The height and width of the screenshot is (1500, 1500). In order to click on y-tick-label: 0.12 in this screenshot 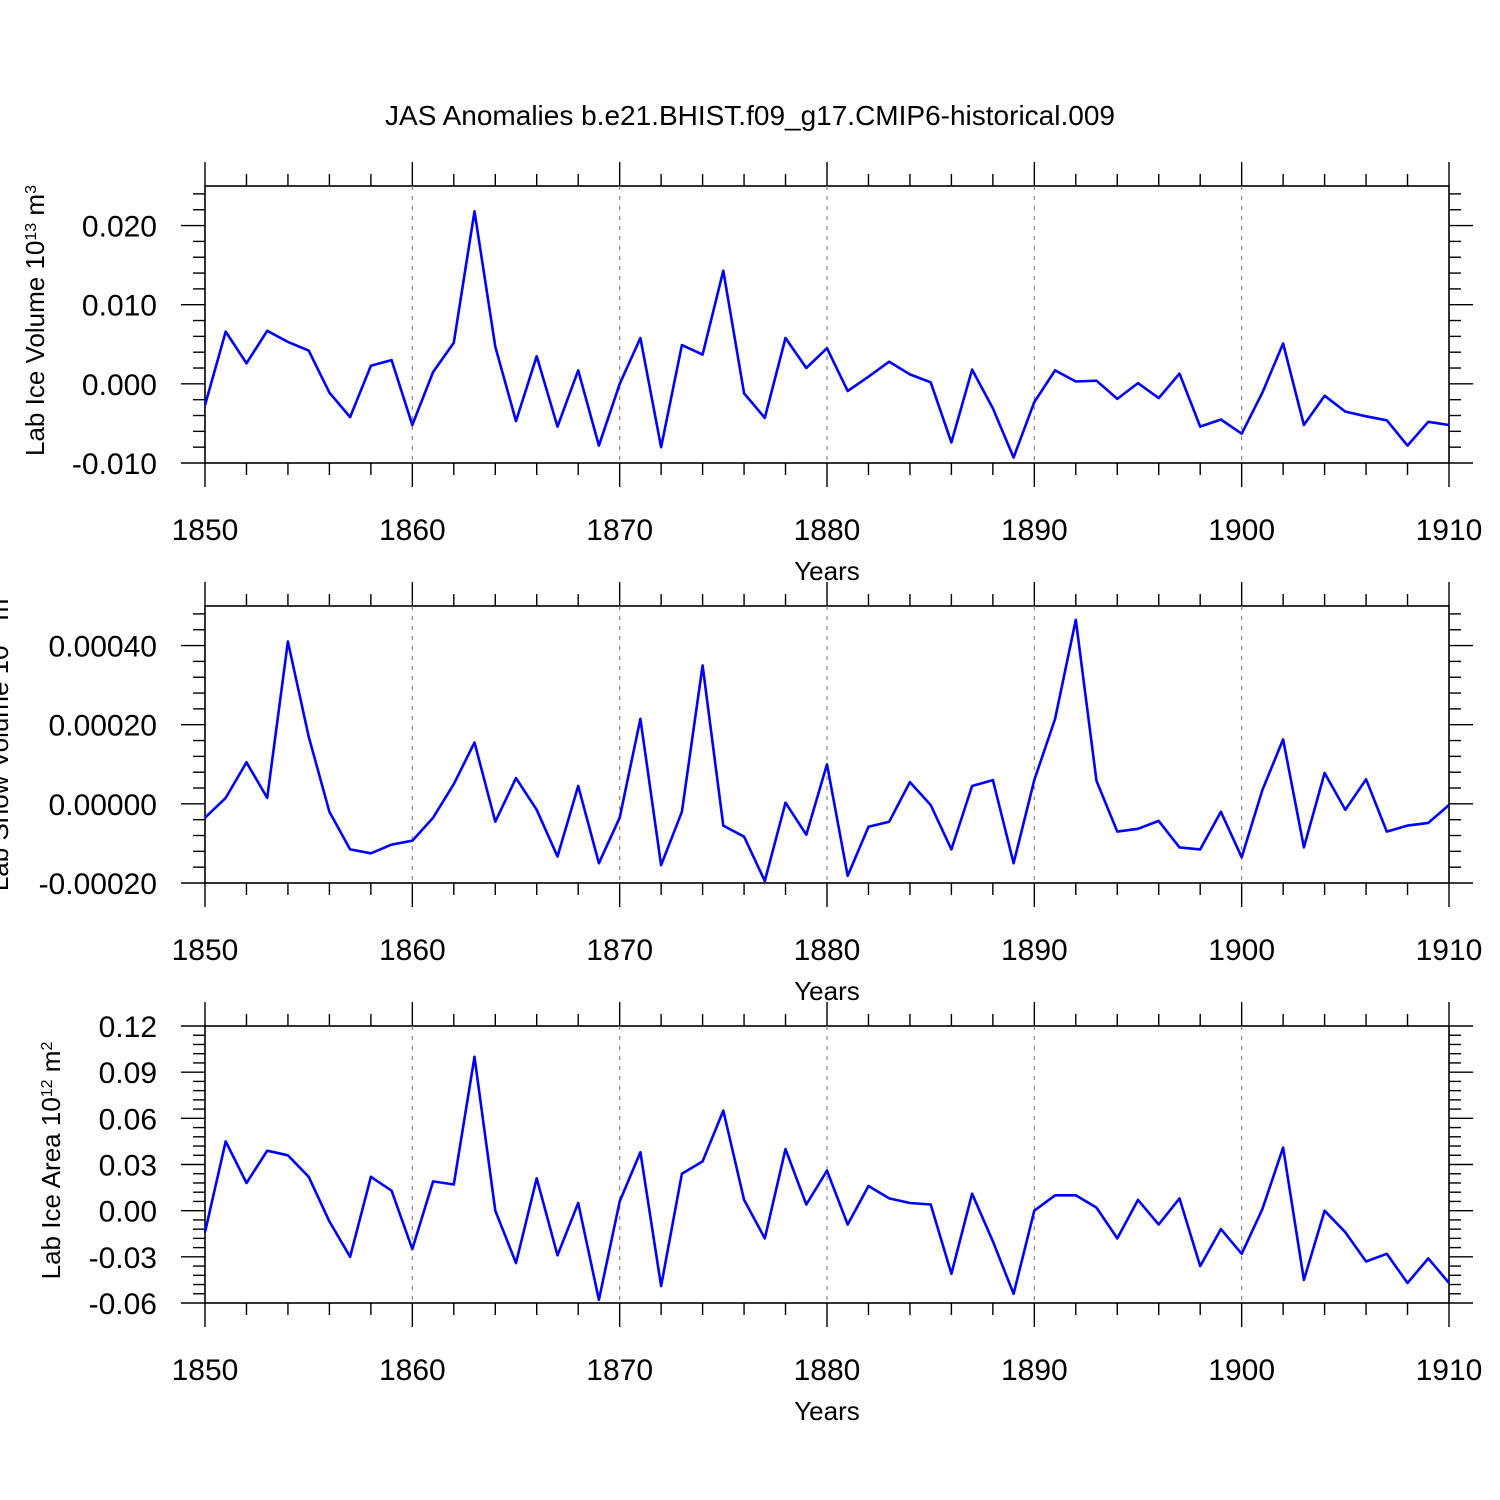, I will do `click(128, 1027)`.